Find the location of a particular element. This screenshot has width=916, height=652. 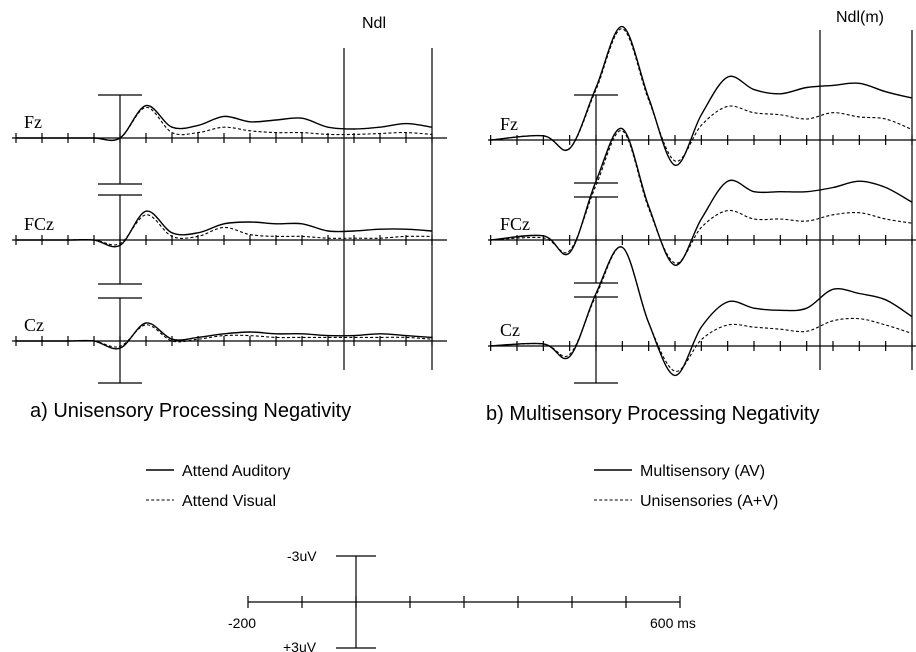

panel-a-caption: a) Unisensory Processing Negativity is located at coordinates (190, 411).